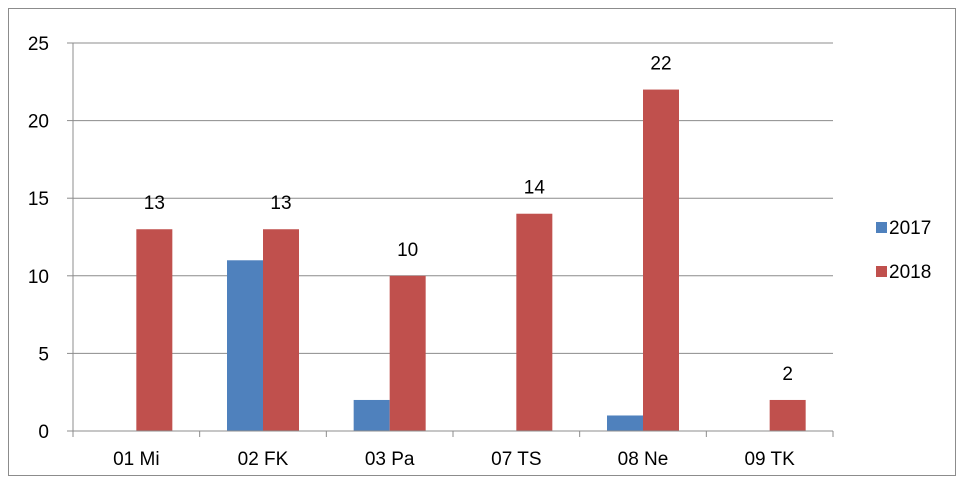 This screenshot has height=480, width=960. What do you see at coordinates (43, 432) in the screenshot?
I see `y-tick-label: 0` at bounding box center [43, 432].